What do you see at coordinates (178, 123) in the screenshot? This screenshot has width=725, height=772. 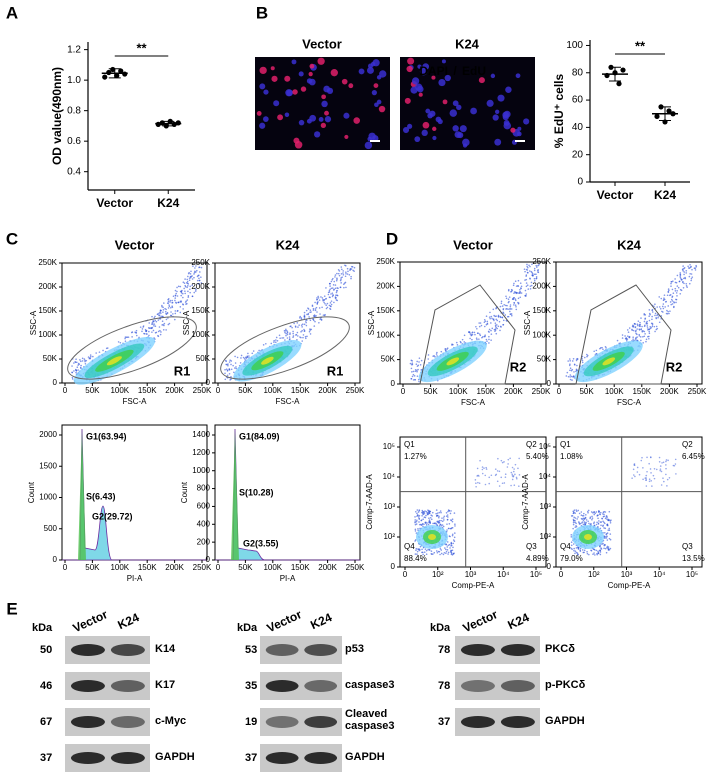 I see `data-point` at bounding box center [178, 123].